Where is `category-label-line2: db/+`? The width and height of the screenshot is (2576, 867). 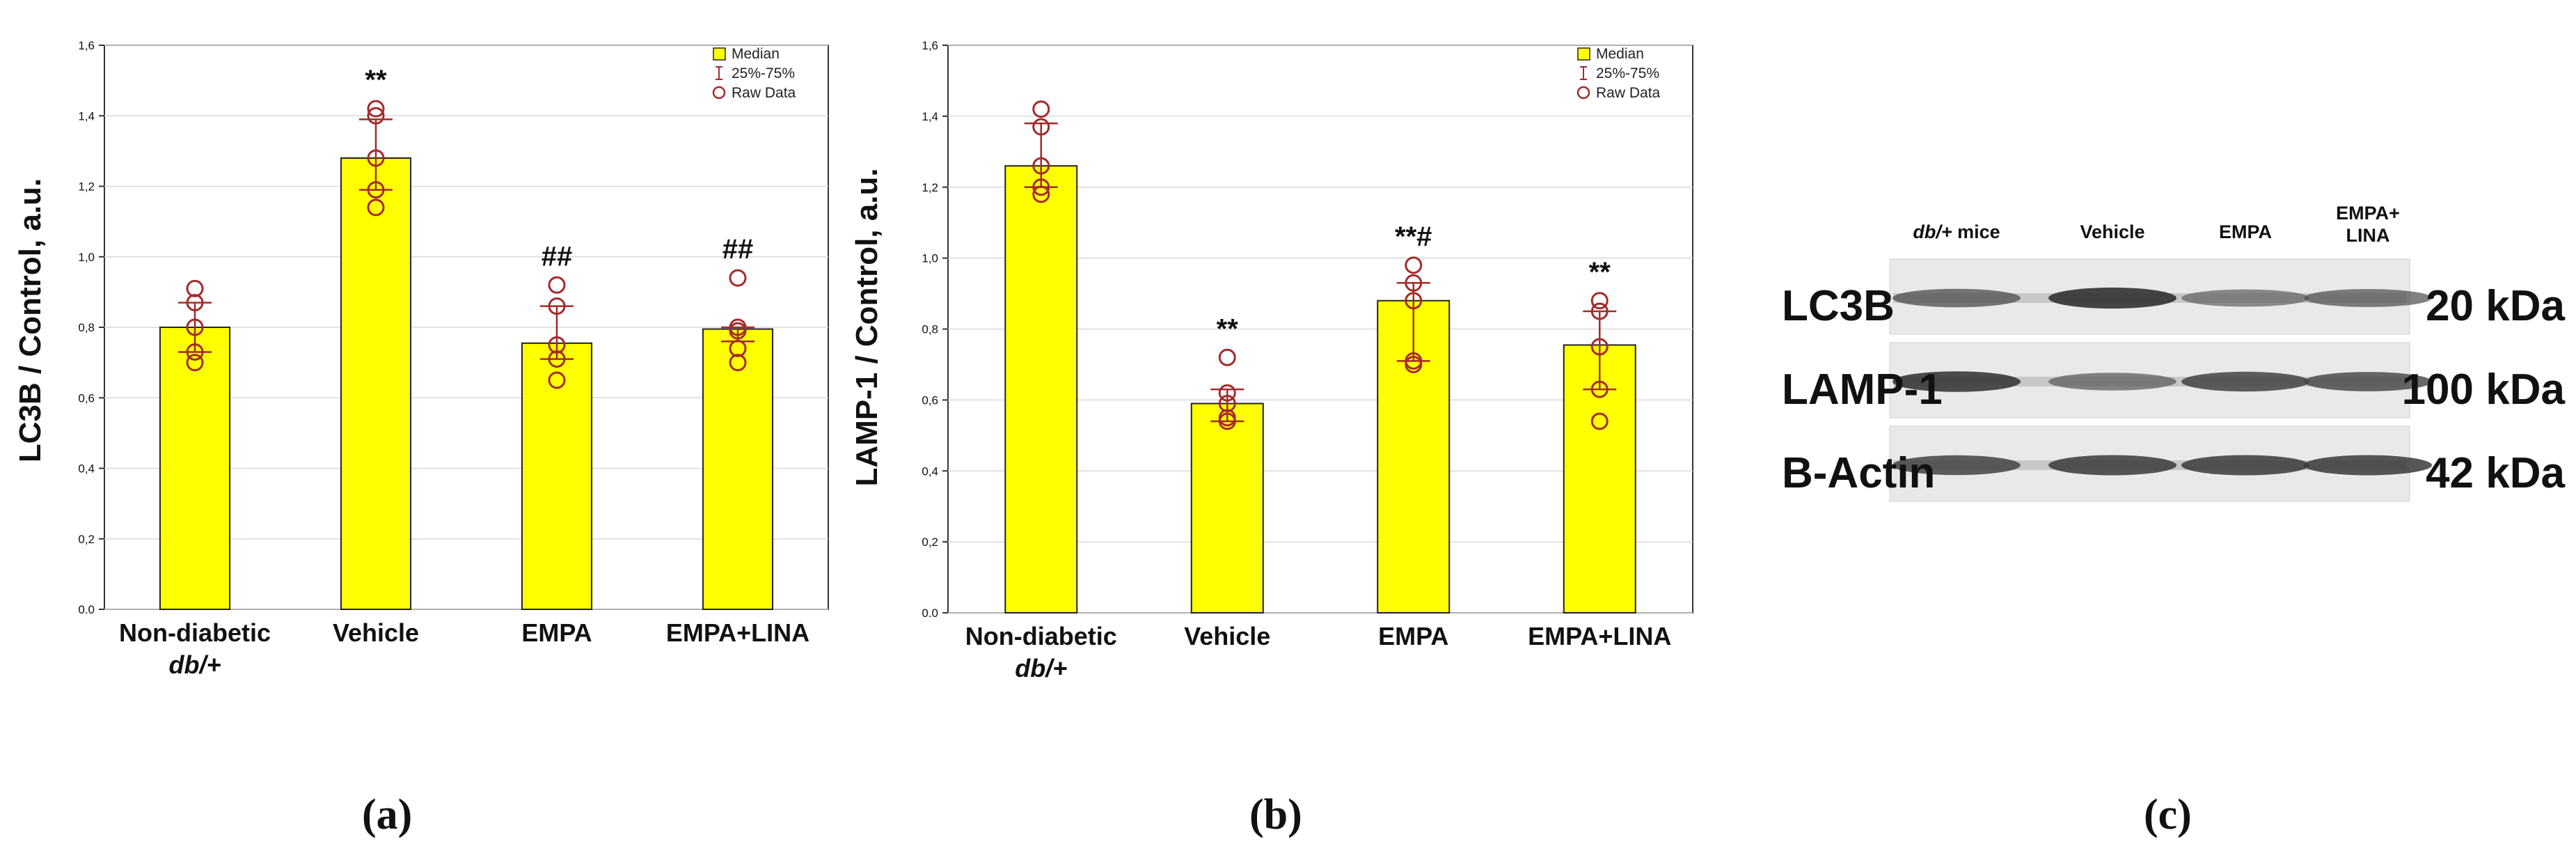
category-label-line2: db/+ is located at coordinates (1041, 668).